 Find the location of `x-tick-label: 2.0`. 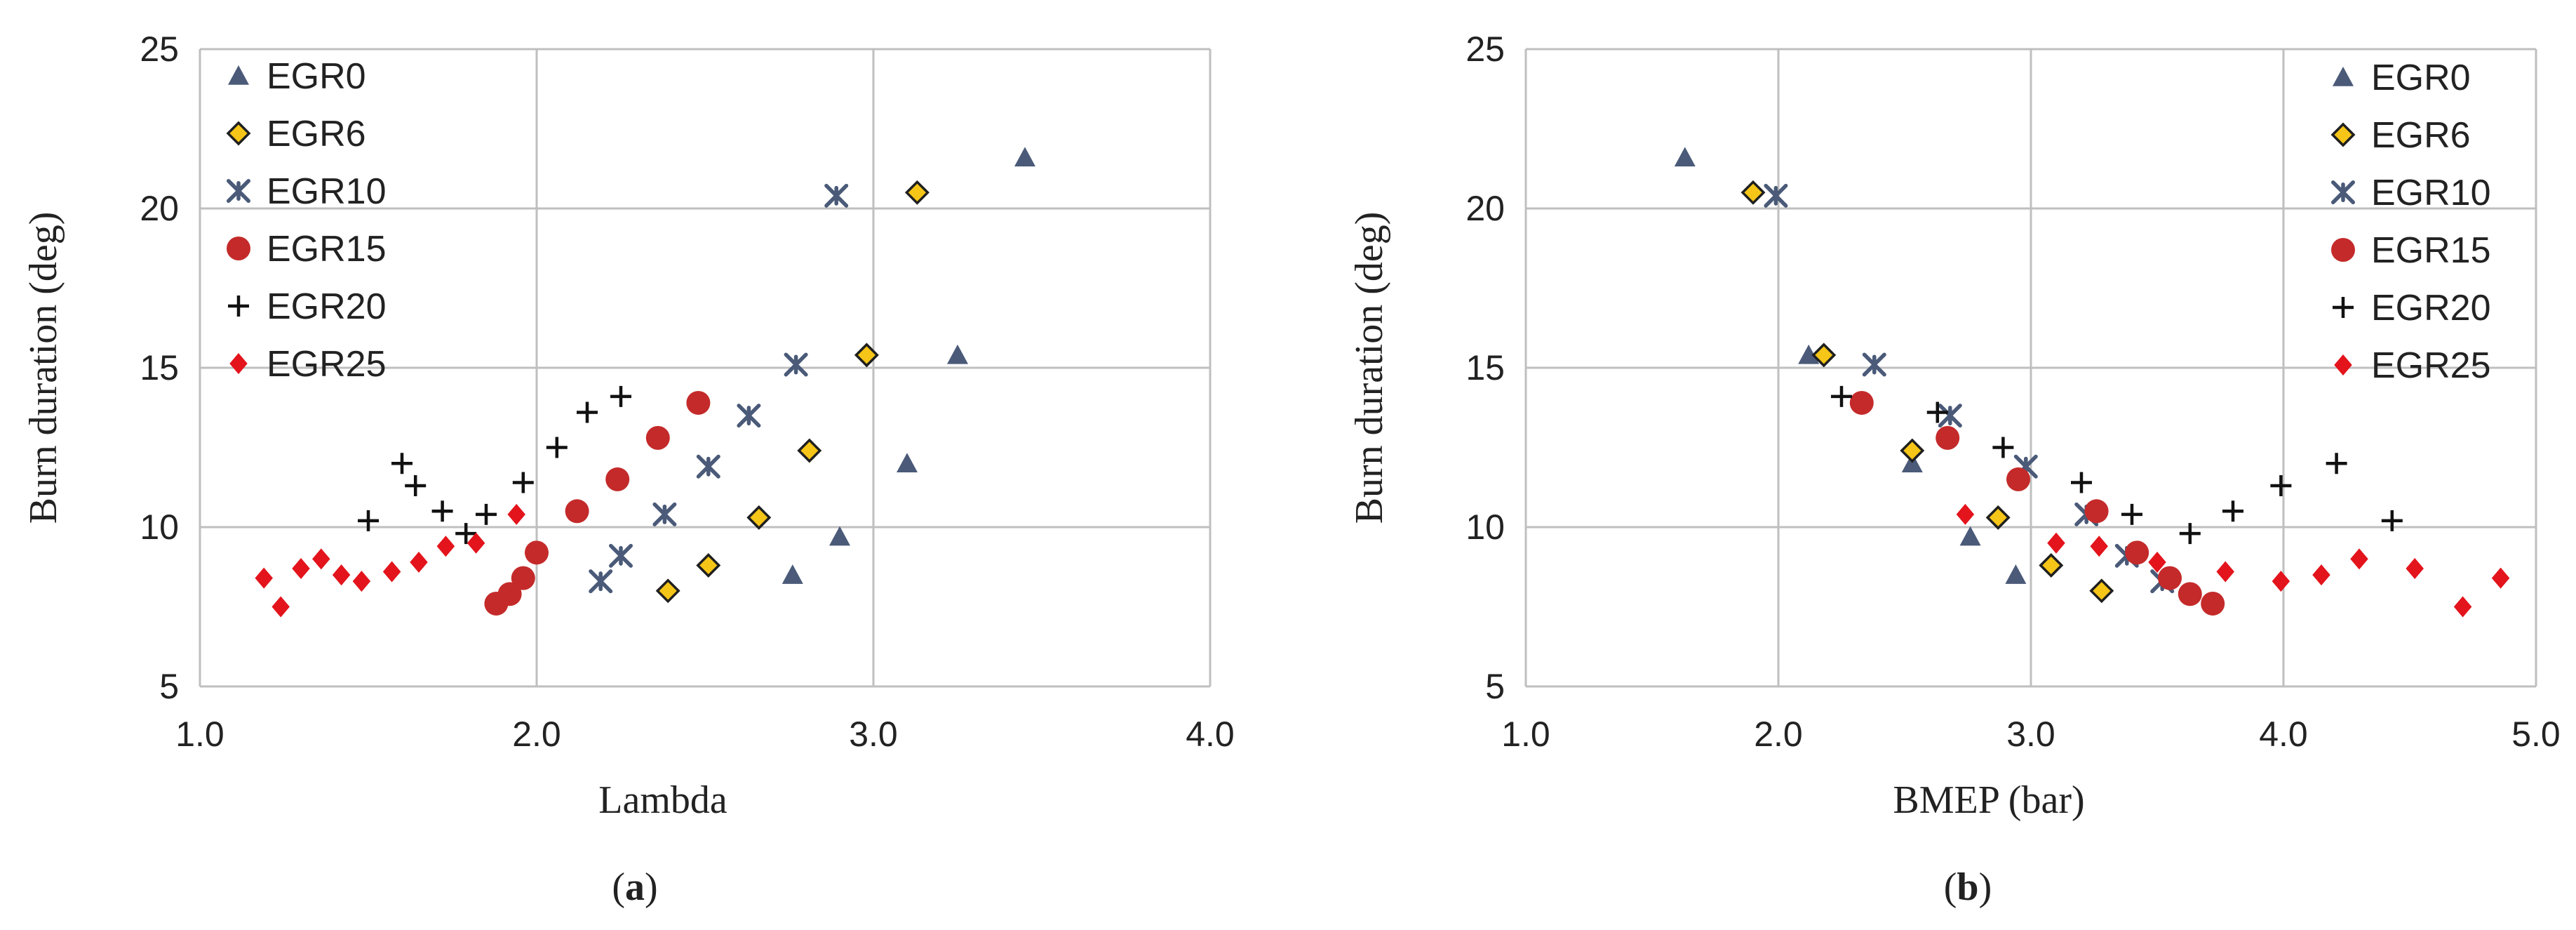

x-tick-label: 2.0 is located at coordinates (1778, 734).